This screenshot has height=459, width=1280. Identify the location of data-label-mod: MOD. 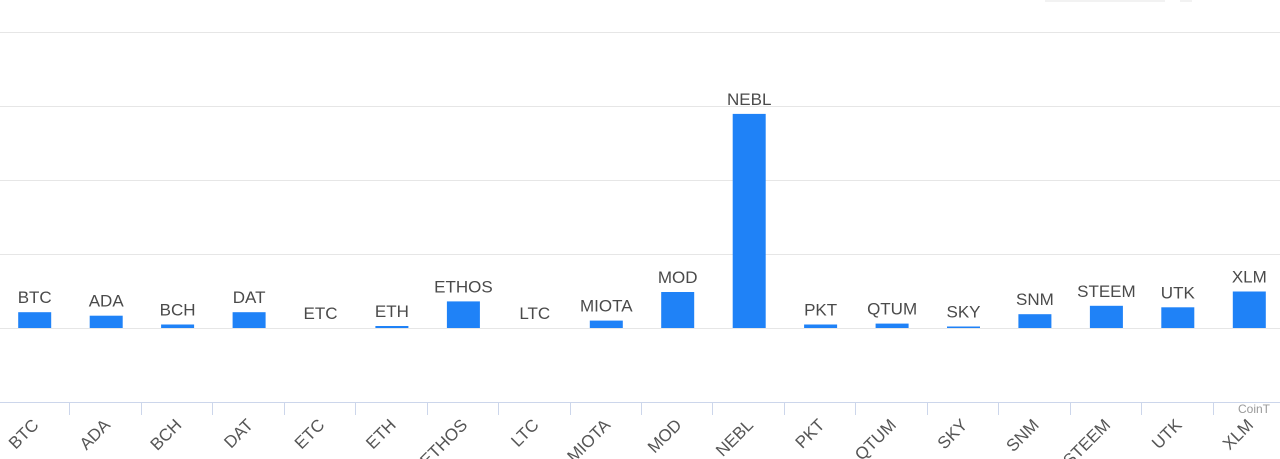
(678, 277).